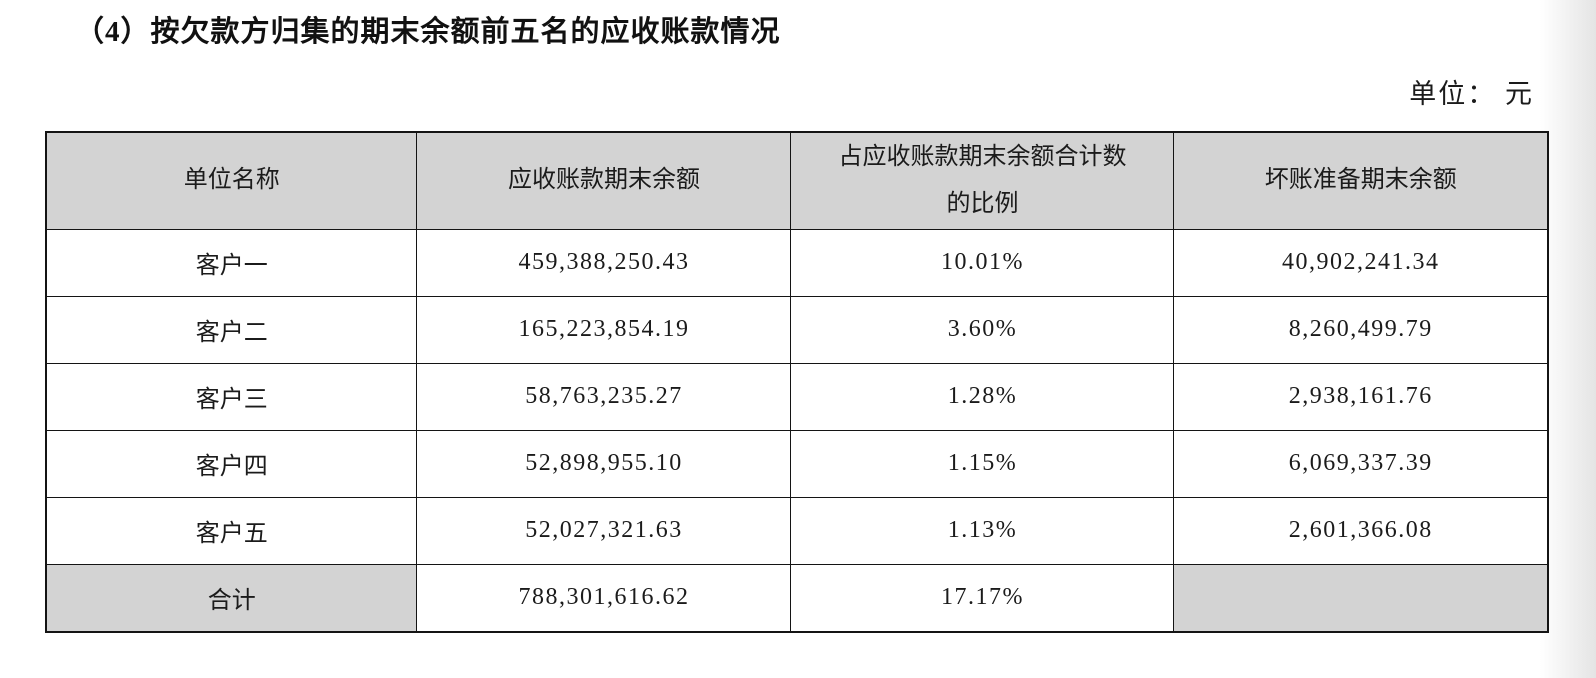 This screenshot has width=1596, height=678. I want to click on cell-bad-debt-reserve: 6,069,337.39, so click(1361, 463).